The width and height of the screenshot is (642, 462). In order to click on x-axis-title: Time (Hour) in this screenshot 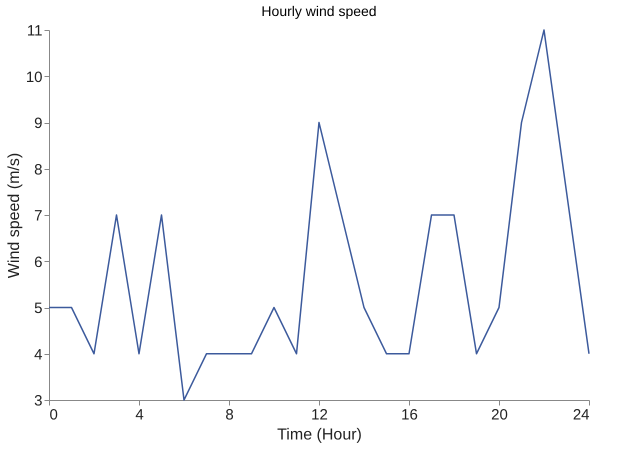, I will do `click(319, 435)`.